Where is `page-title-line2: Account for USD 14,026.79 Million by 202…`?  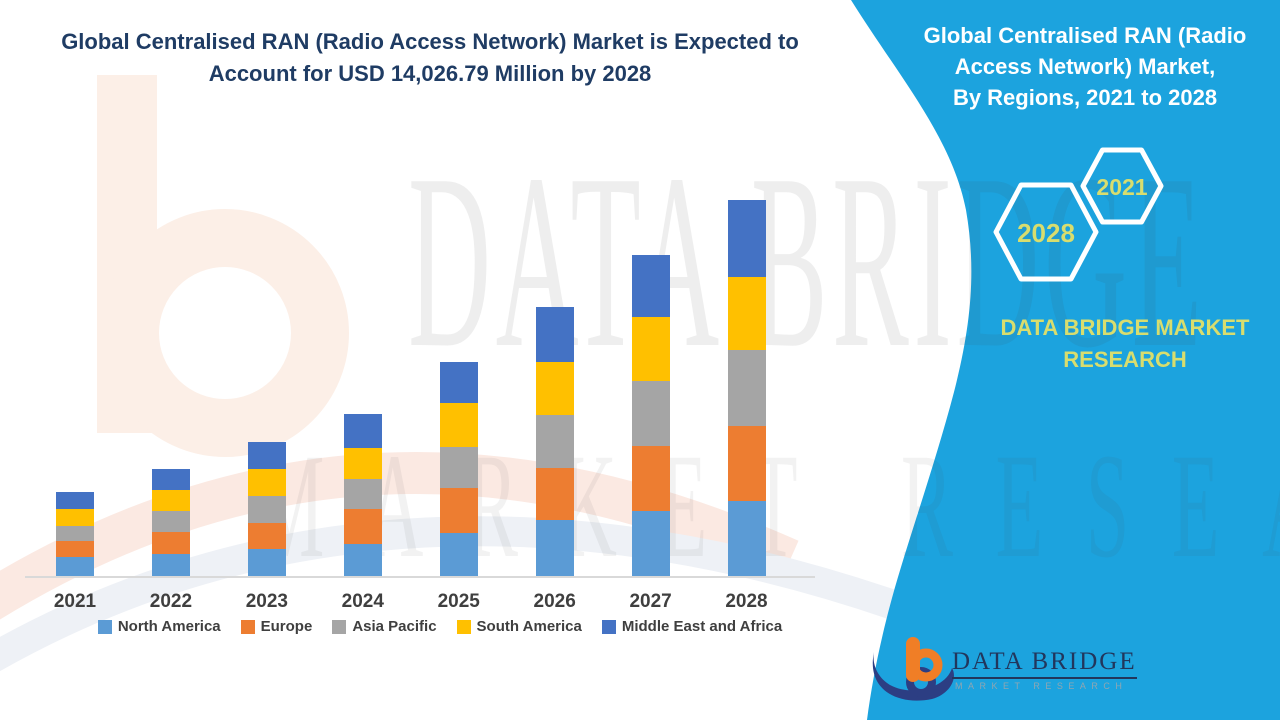
page-title-line2: Account for USD 14,026.79 Million by 202… is located at coordinates (430, 73).